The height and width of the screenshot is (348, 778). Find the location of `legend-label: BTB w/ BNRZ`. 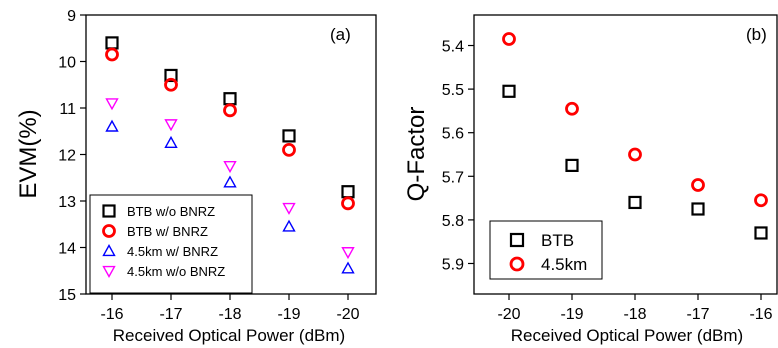

legend-label: BTB w/ BNRZ is located at coordinates (167, 231).